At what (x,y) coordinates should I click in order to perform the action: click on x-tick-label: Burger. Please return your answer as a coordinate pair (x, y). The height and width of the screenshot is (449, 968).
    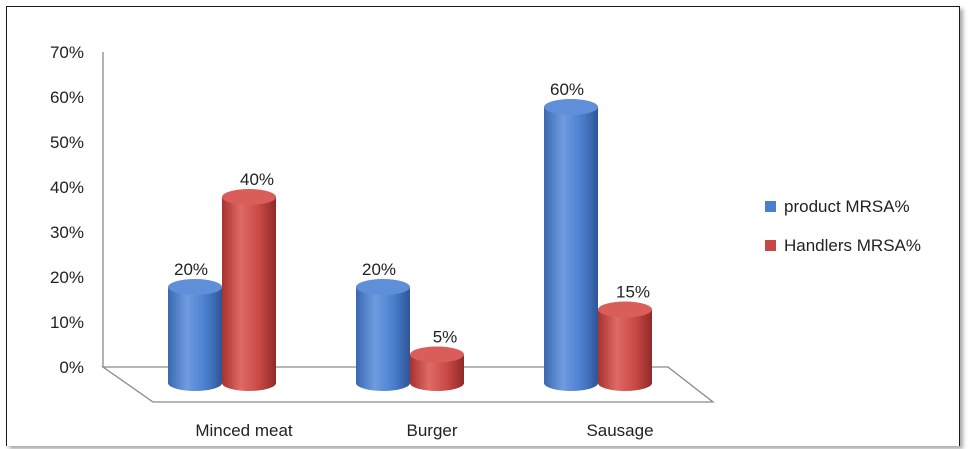
    Looking at the image, I should click on (431, 430).